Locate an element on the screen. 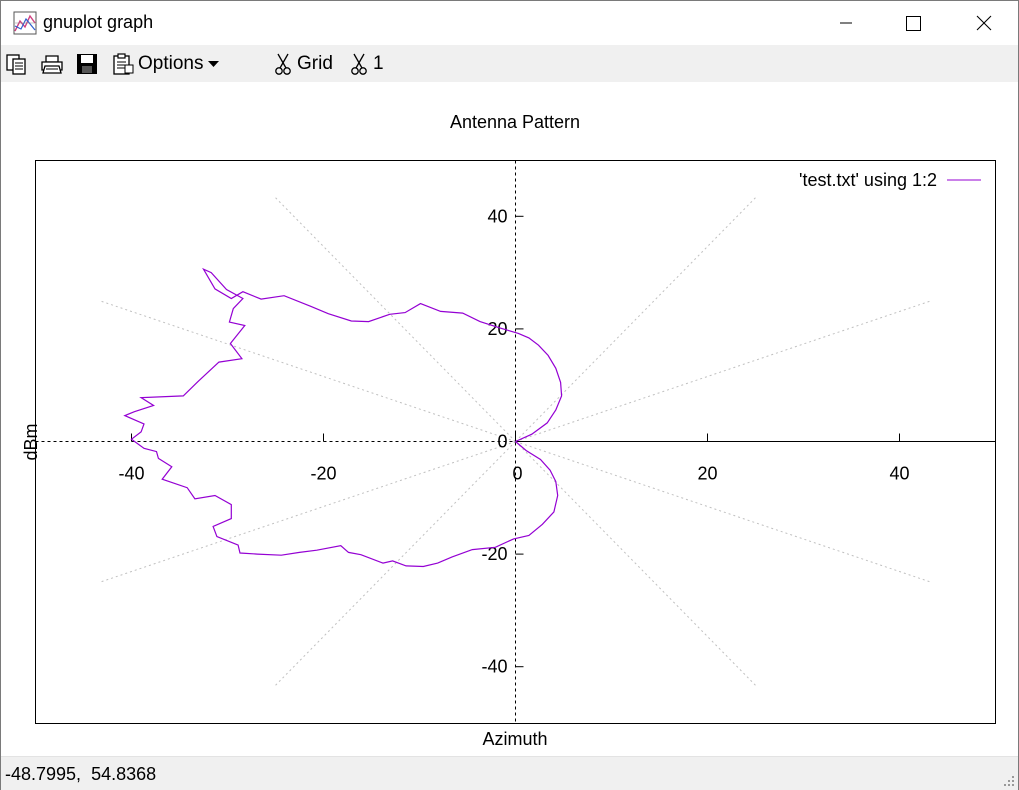 The image size is (1019, 790). printer-icon is located at coordinates (52, 64).